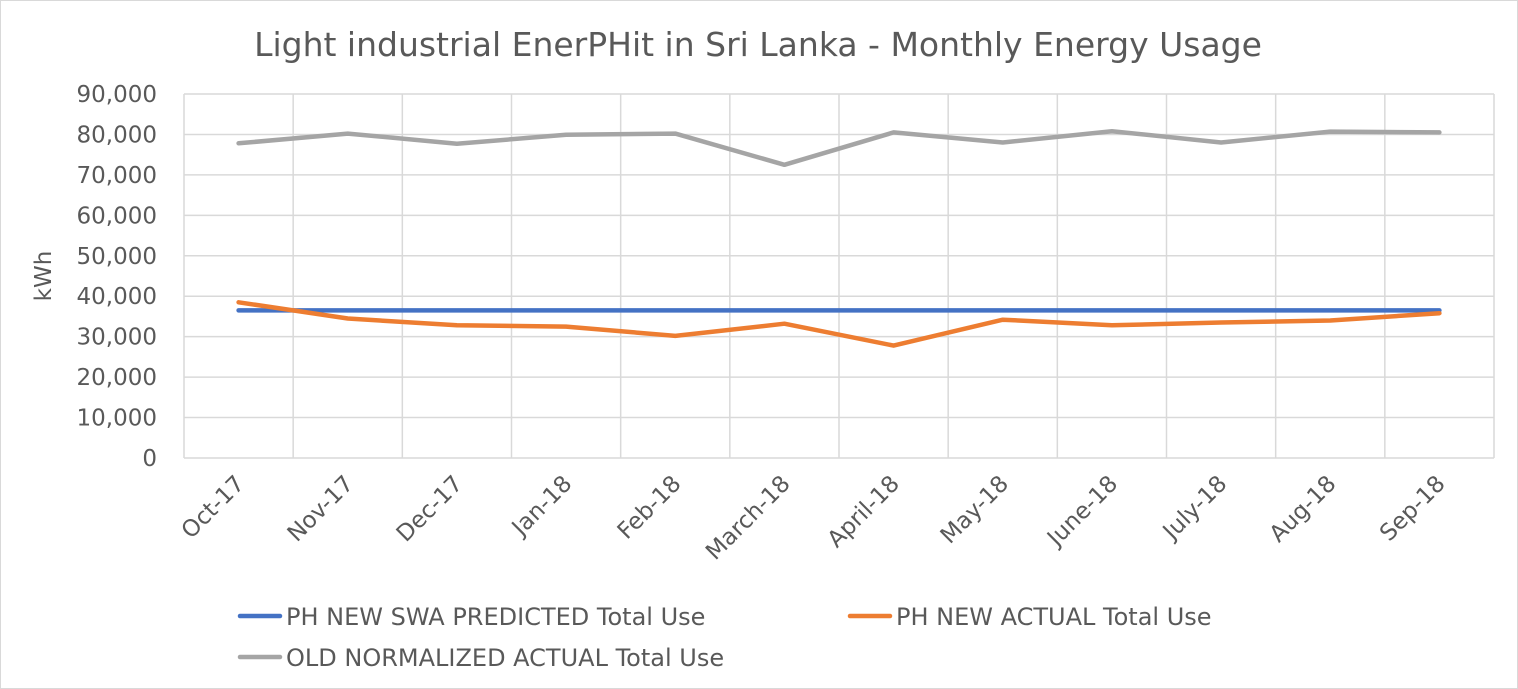  Describe the element at coordinates (44, 276) in the screenshot. I see `y-axis-title: kWh` at that location.